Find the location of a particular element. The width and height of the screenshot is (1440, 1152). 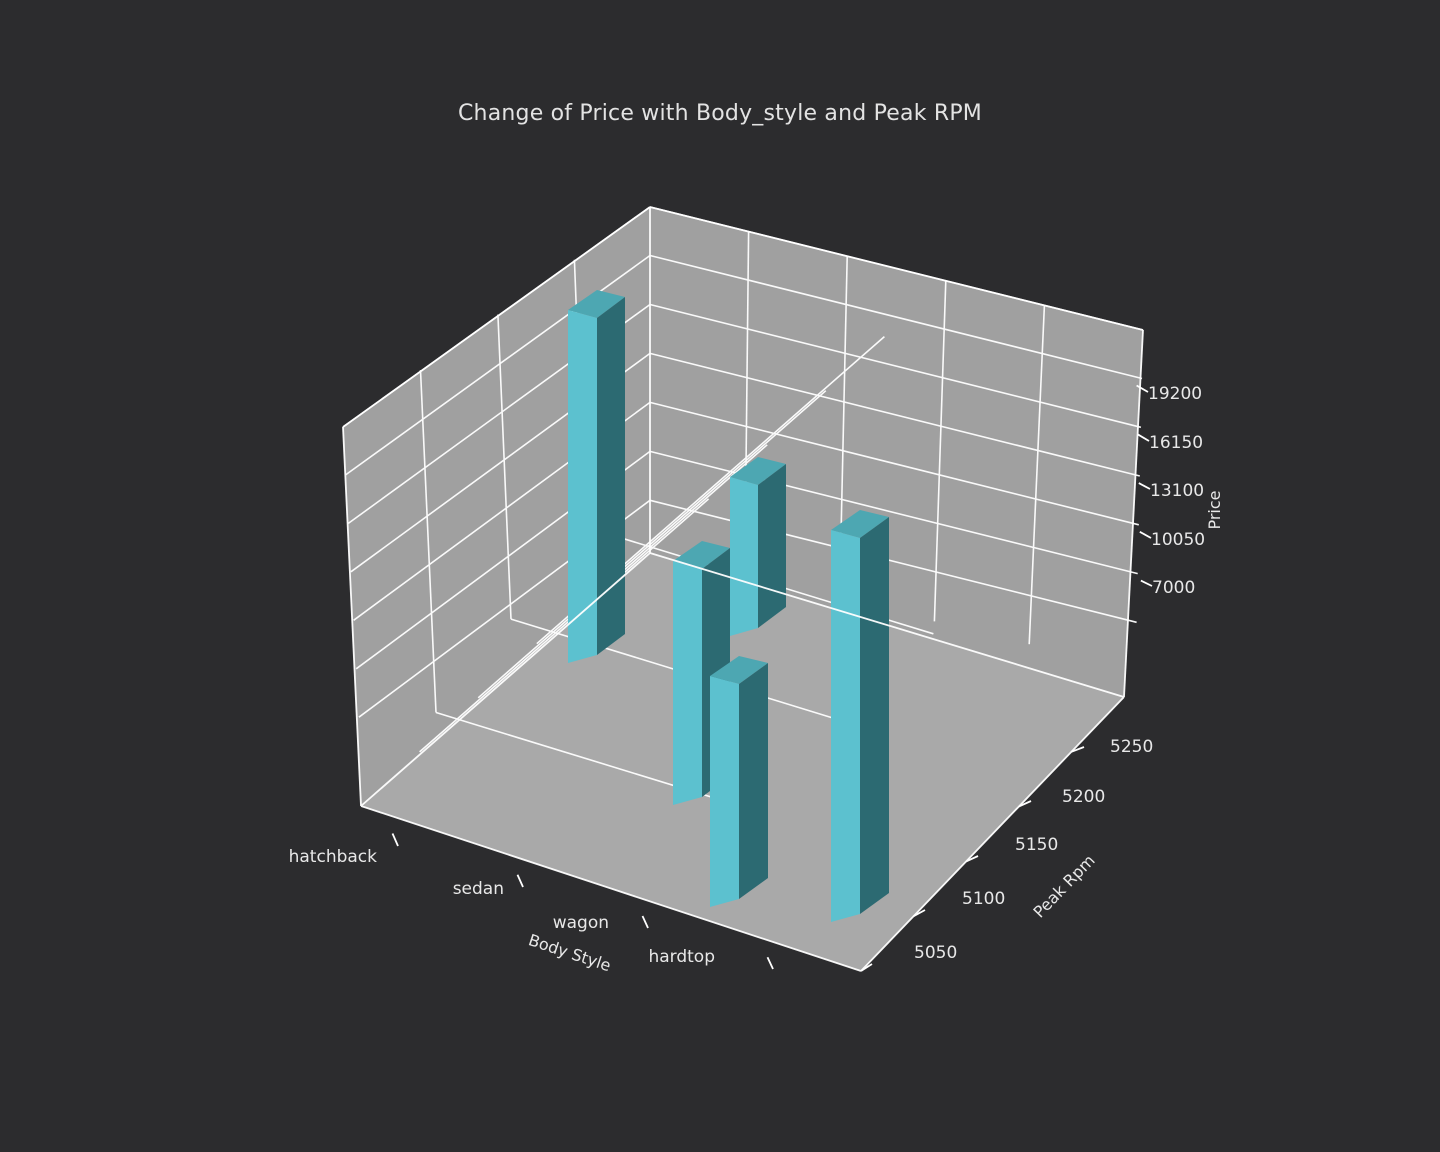

z-tick-label: 13100 is located at coordinates (1177, 491).